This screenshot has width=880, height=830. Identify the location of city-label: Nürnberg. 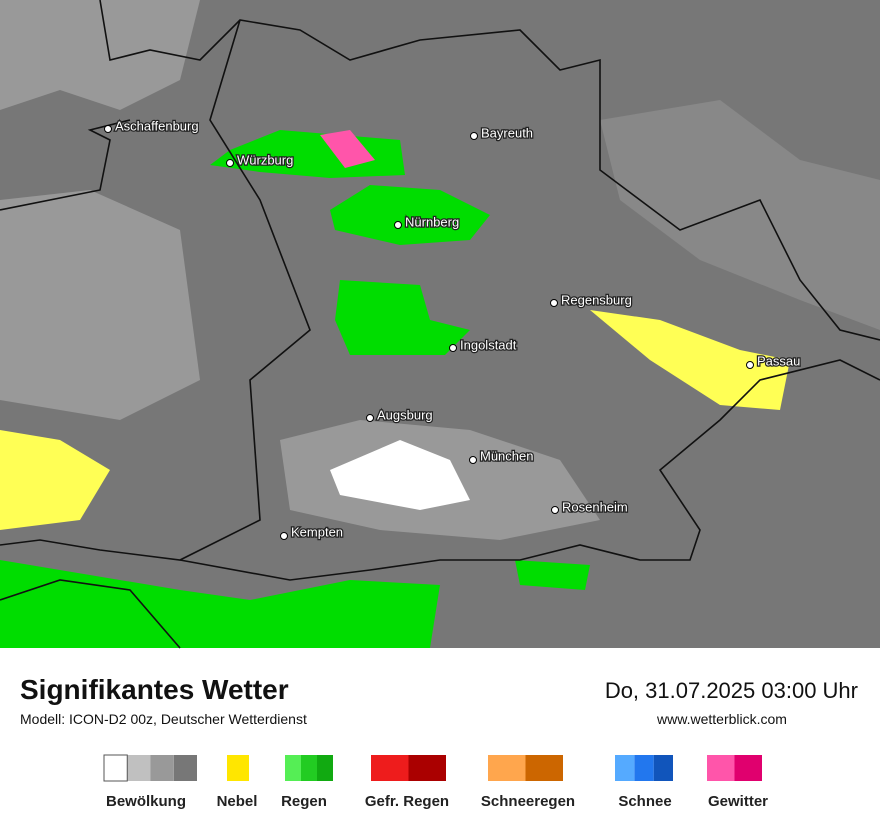
(432, 221).